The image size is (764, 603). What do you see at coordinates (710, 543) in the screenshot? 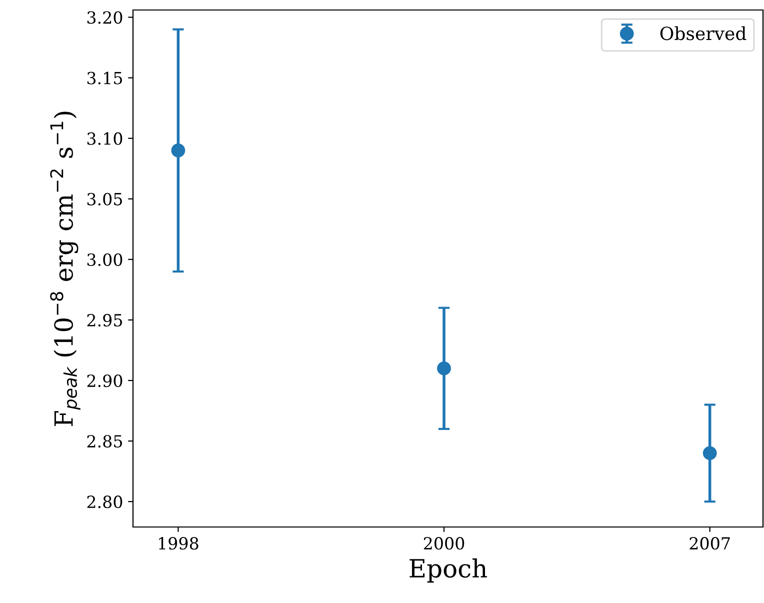
I see `x-tick-label: 2007` at bounding box center [710, 543].